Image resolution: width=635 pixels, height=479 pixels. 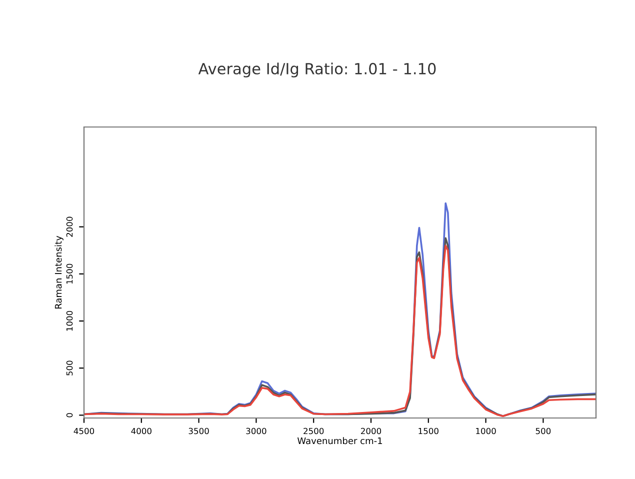 I want to click on x-tick-label: 1500, so click(x=428, y=431).